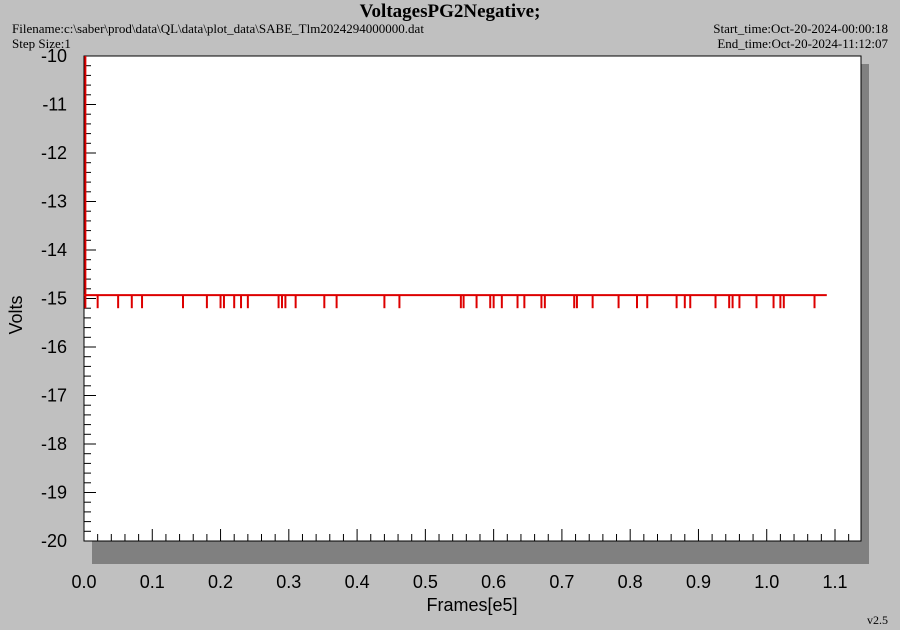 Image resolution: width=900 pixels, height=630 pixels. I want to click on version-label: v2.5, so click(877, 620).